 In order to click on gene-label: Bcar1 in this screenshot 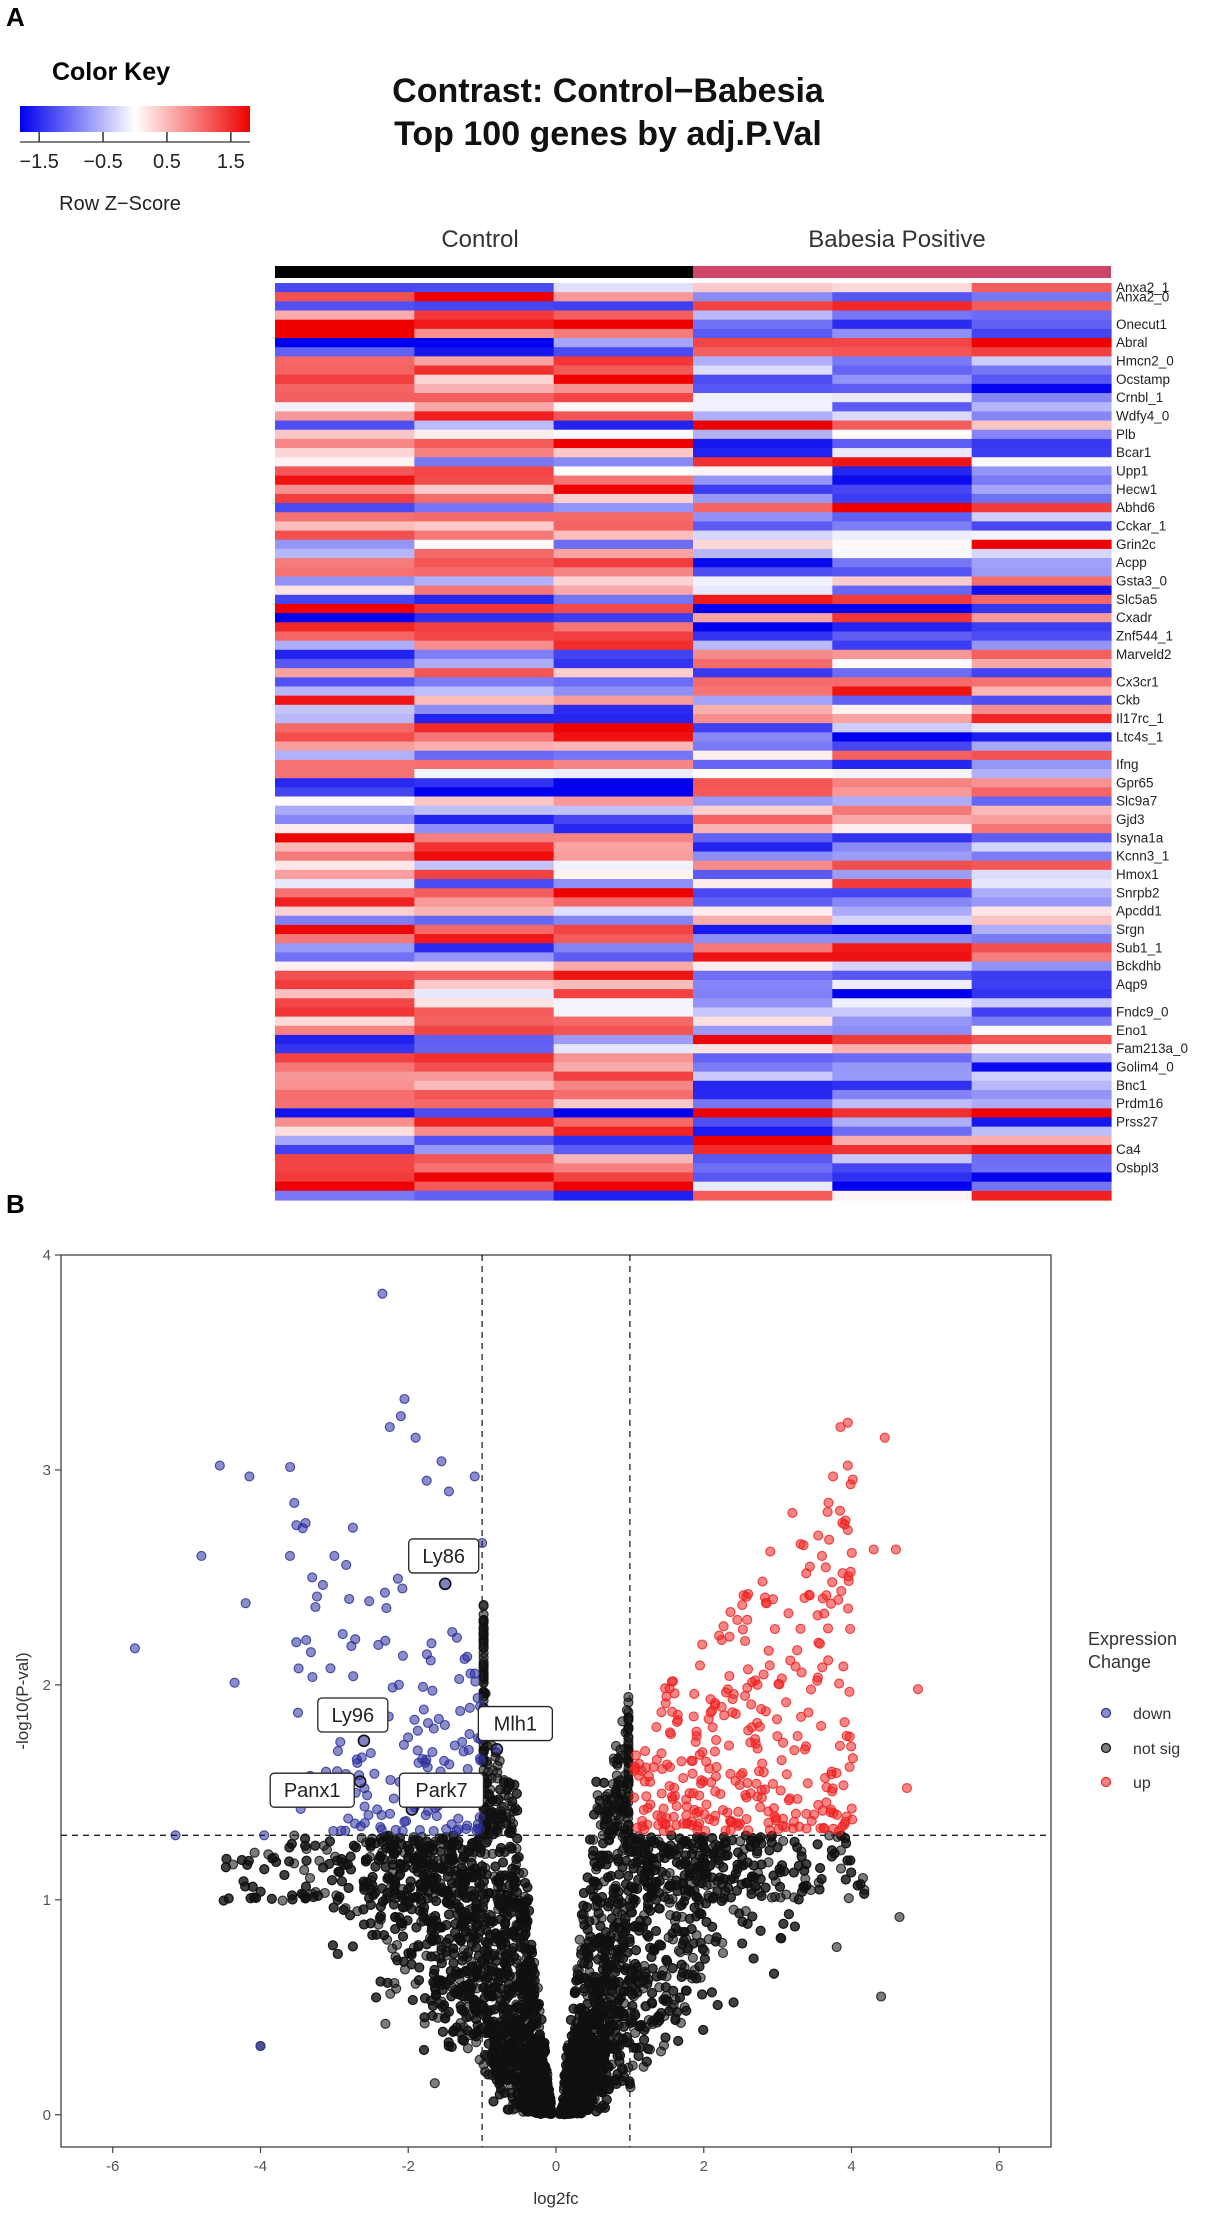, I will do `click(1133, 452)`.